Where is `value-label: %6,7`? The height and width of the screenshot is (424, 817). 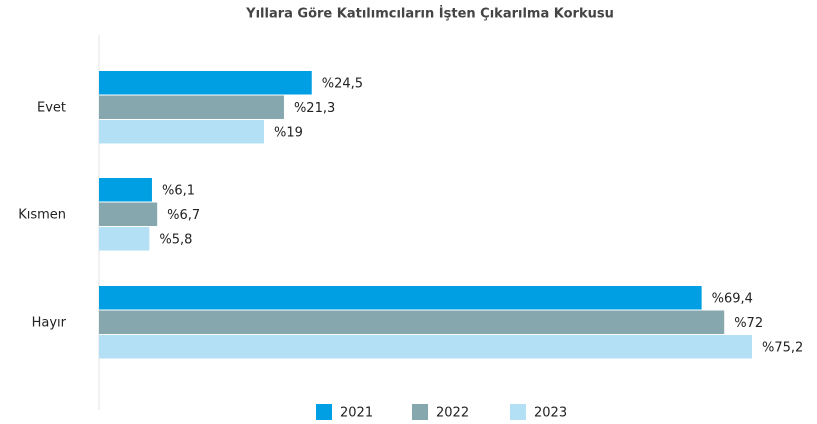 value-label: %6,7 is located at coordinates (183, 215).